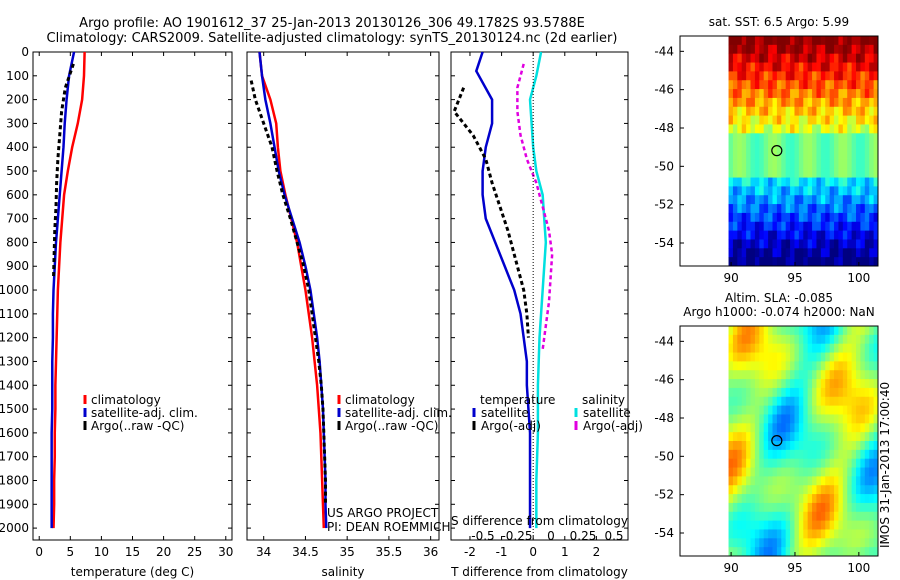  I want to click on series-line, so click(535, 206).